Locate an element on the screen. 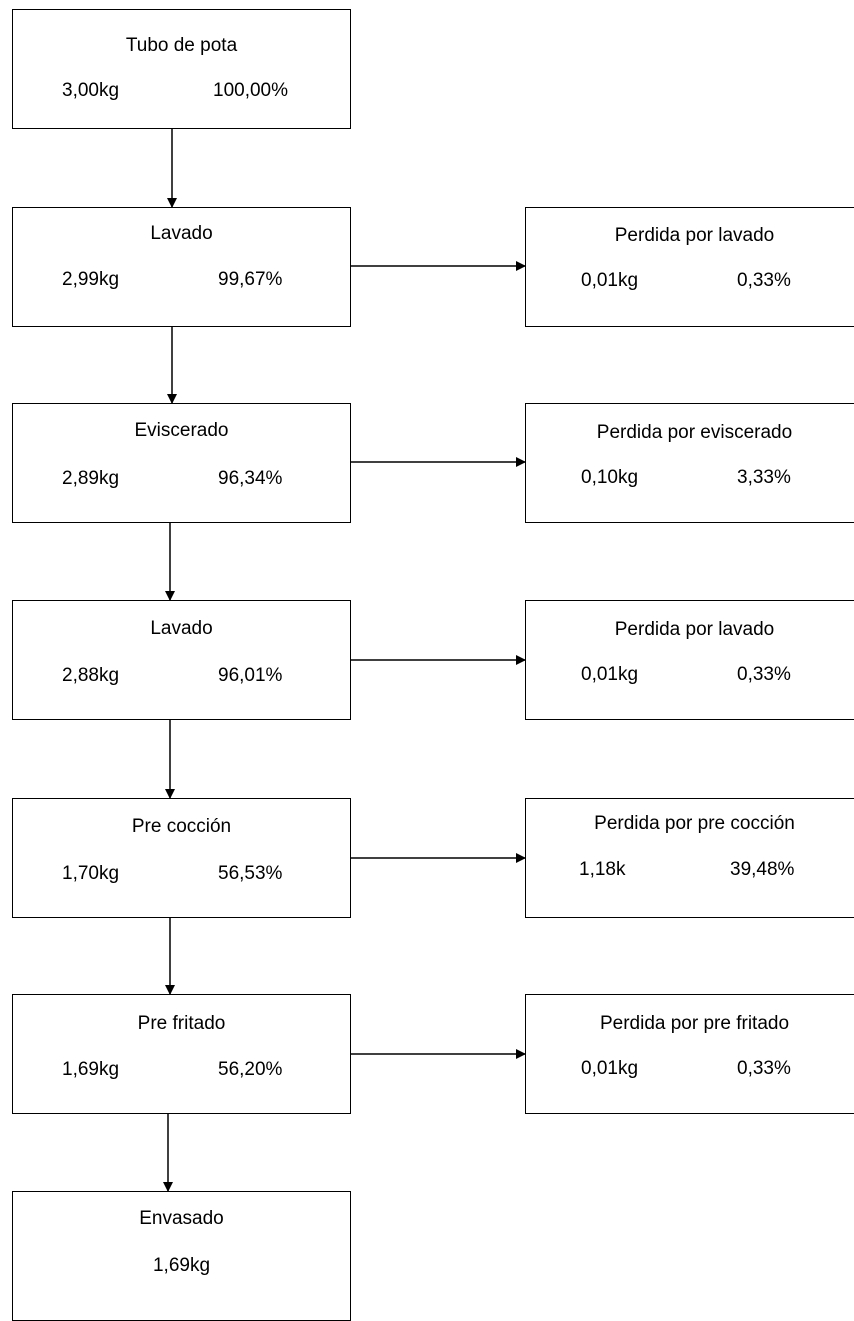 This screenshot has height=1321, width=854. step-box-pre-coccion: Pre cocción 1,70kg 56,53% is located at coordinates (181, 858).